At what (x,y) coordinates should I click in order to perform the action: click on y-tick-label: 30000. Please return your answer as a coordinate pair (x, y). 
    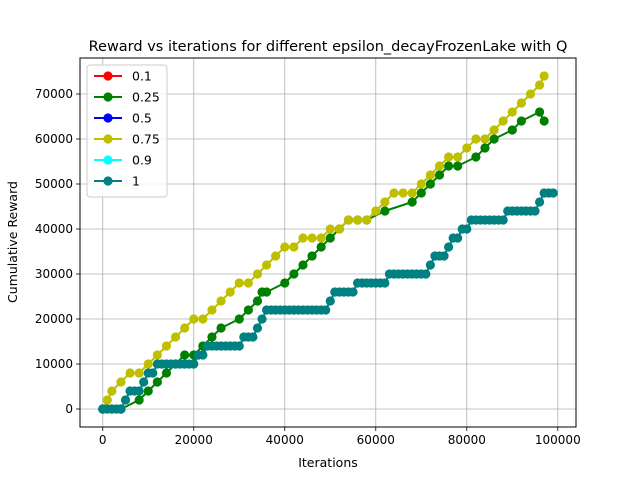
    Looking at the image, I should click on (54, 274).